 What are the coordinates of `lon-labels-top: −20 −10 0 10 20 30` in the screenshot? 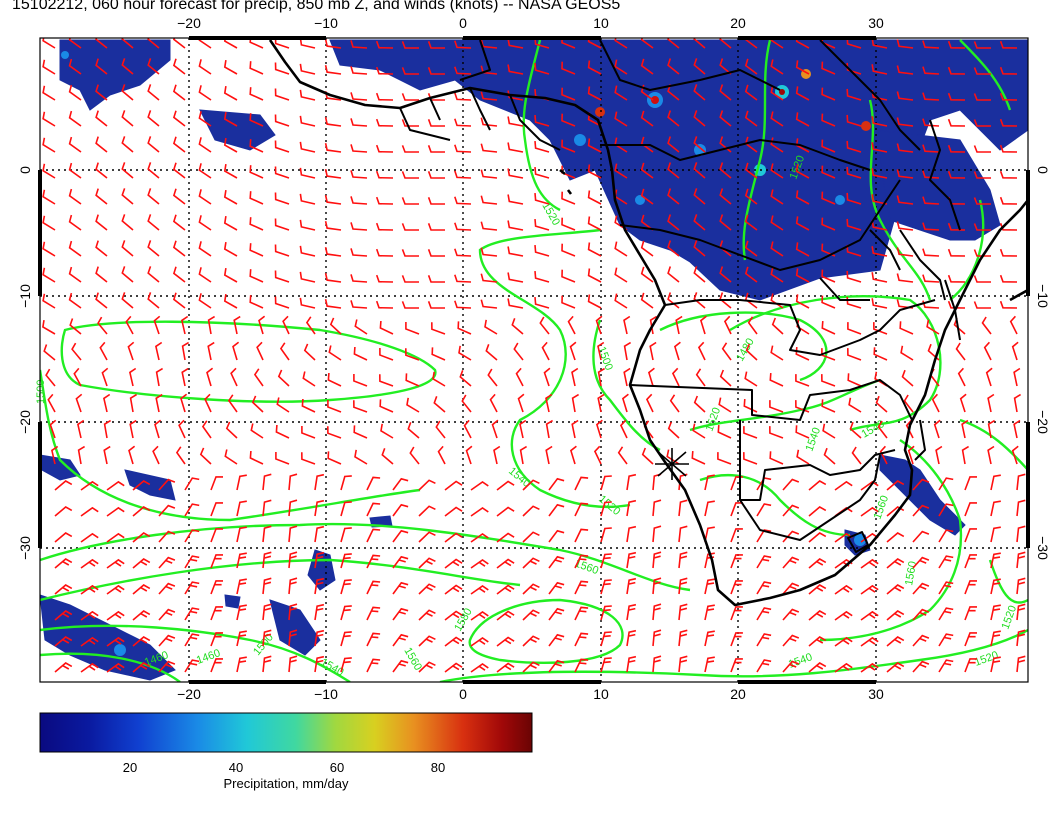 It's located at (530, 23).